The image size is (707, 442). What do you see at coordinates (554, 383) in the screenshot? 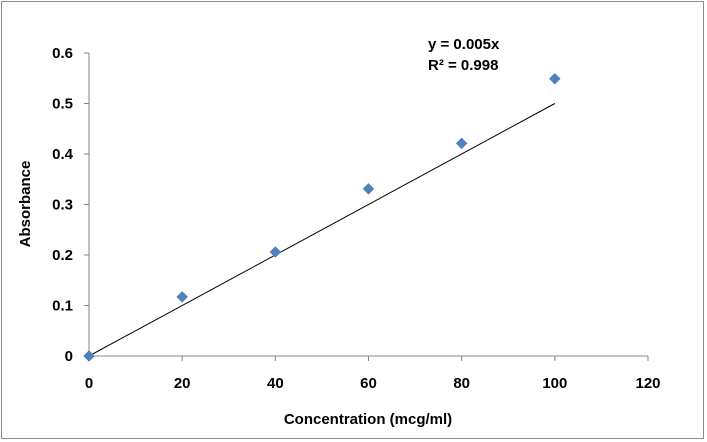
I see `x-tick-label: 100` at bounding box center [554, 383].